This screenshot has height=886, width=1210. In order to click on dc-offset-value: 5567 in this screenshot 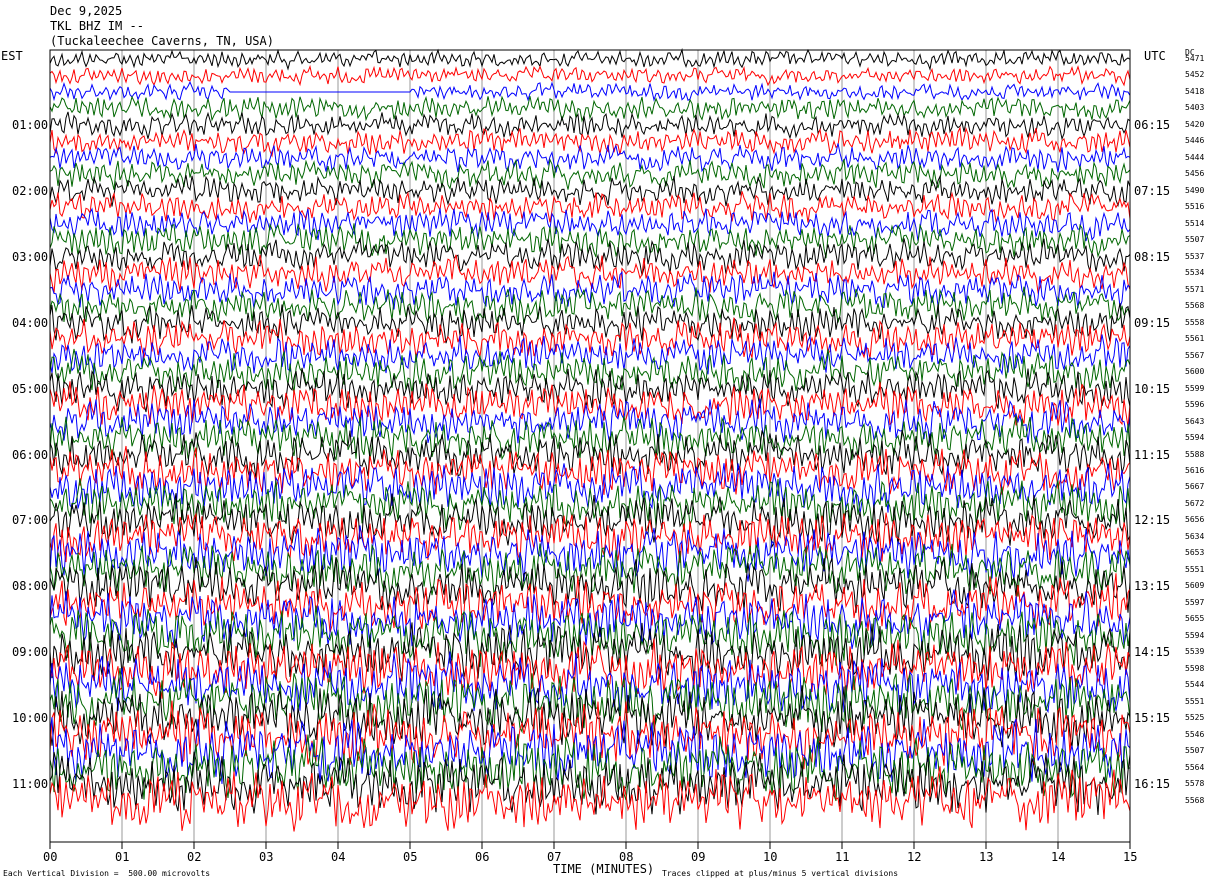, I will do `click(1195, 355)`.